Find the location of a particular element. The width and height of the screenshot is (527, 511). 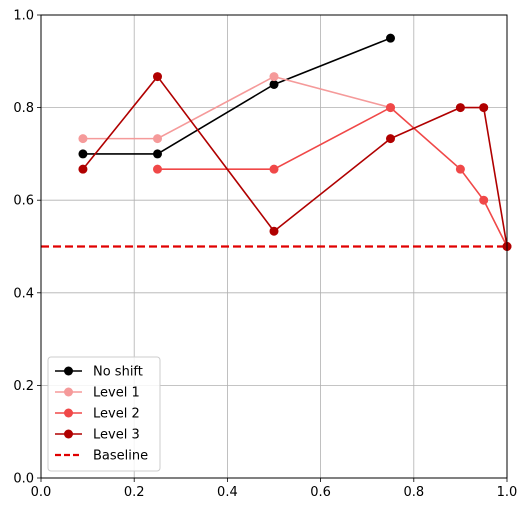

legend-label: Level 1 is located at coordinates (116, 393).